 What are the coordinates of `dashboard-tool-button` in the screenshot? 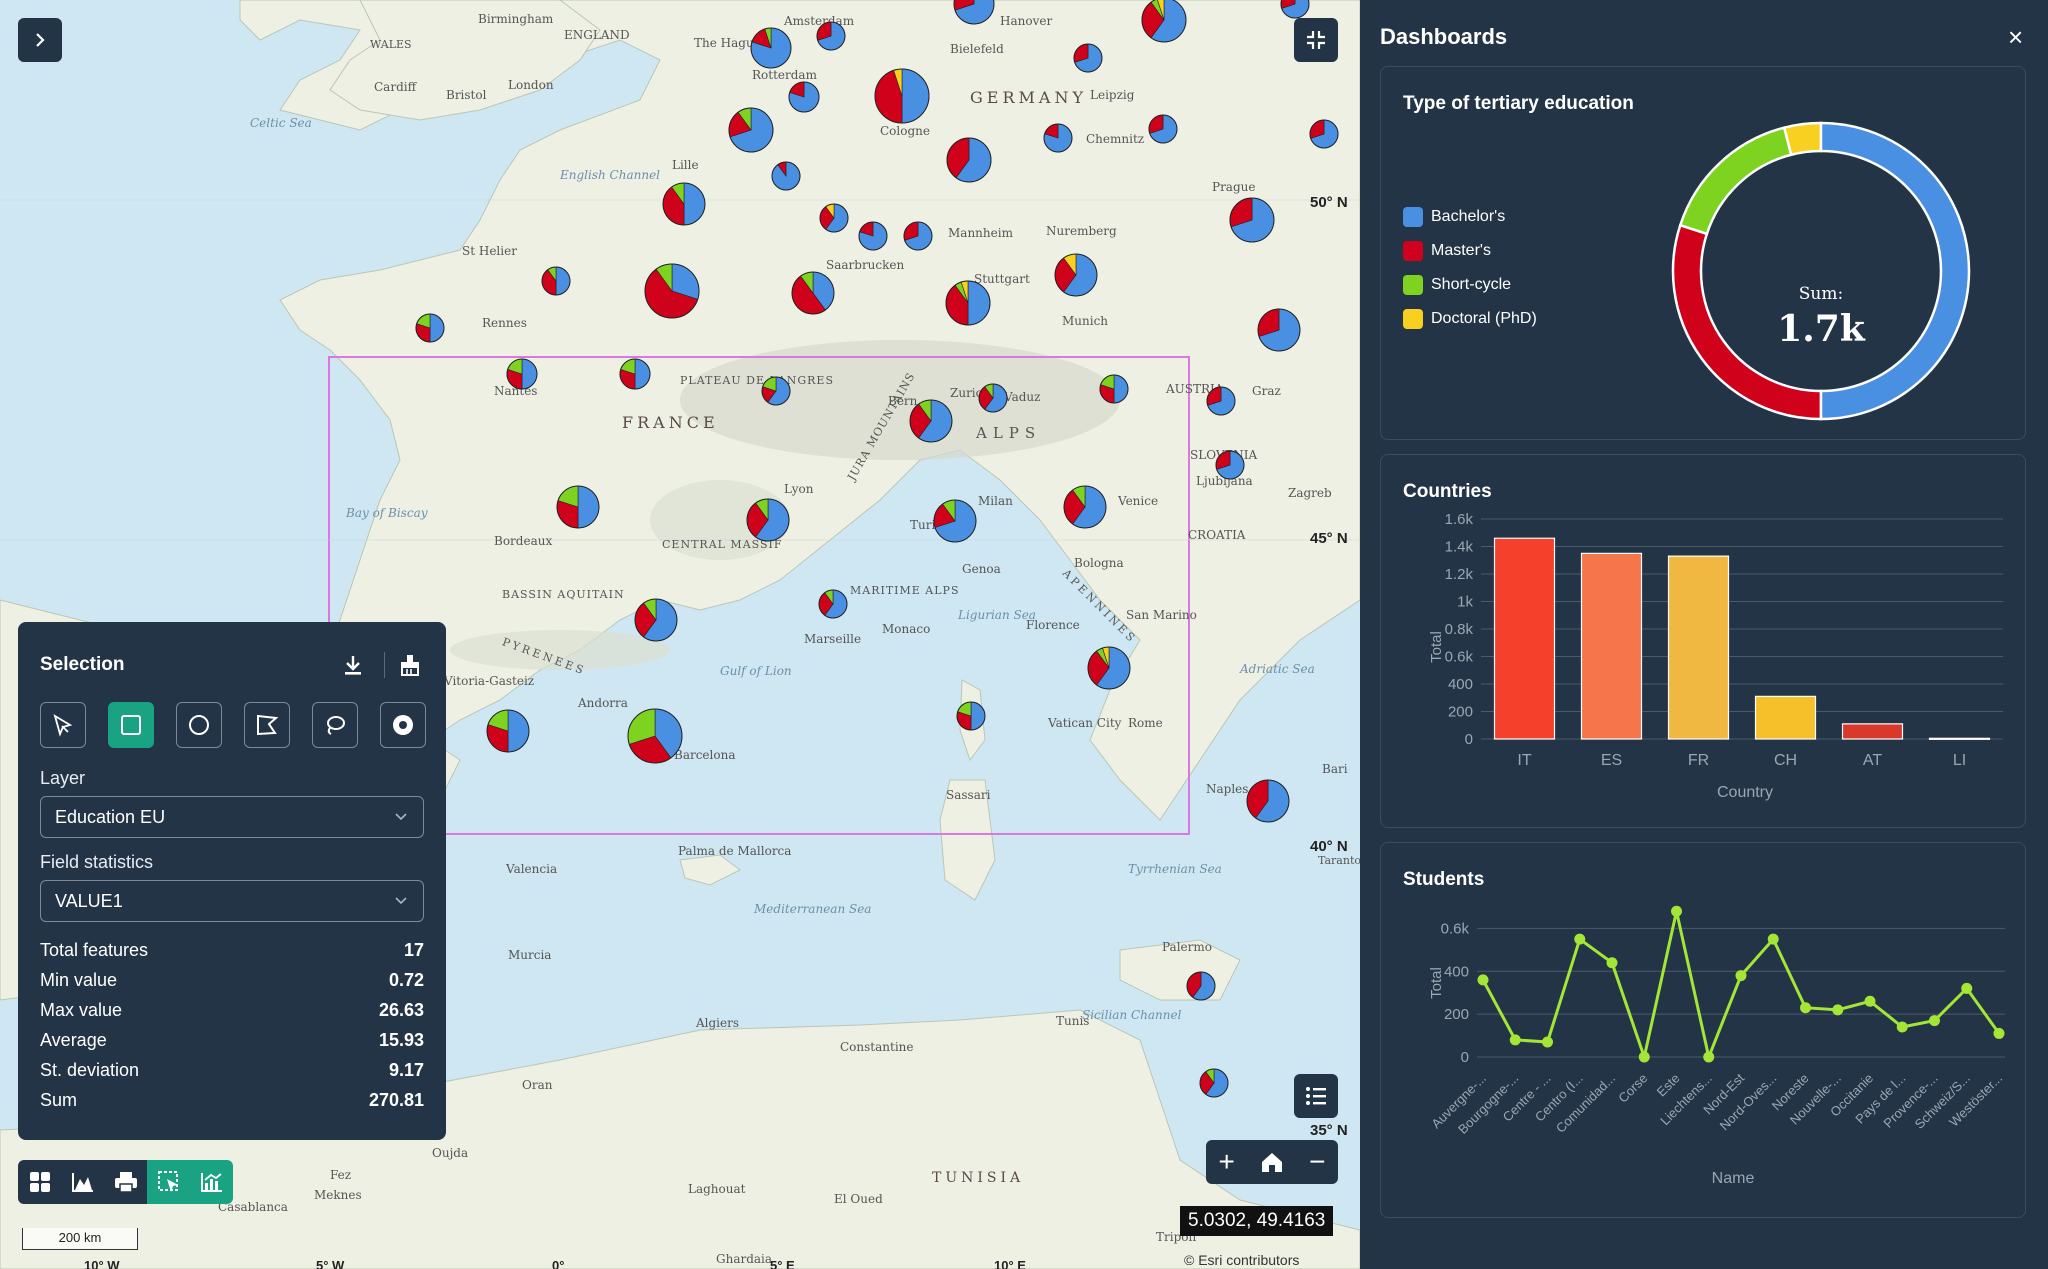 It's located at (39, 1182).